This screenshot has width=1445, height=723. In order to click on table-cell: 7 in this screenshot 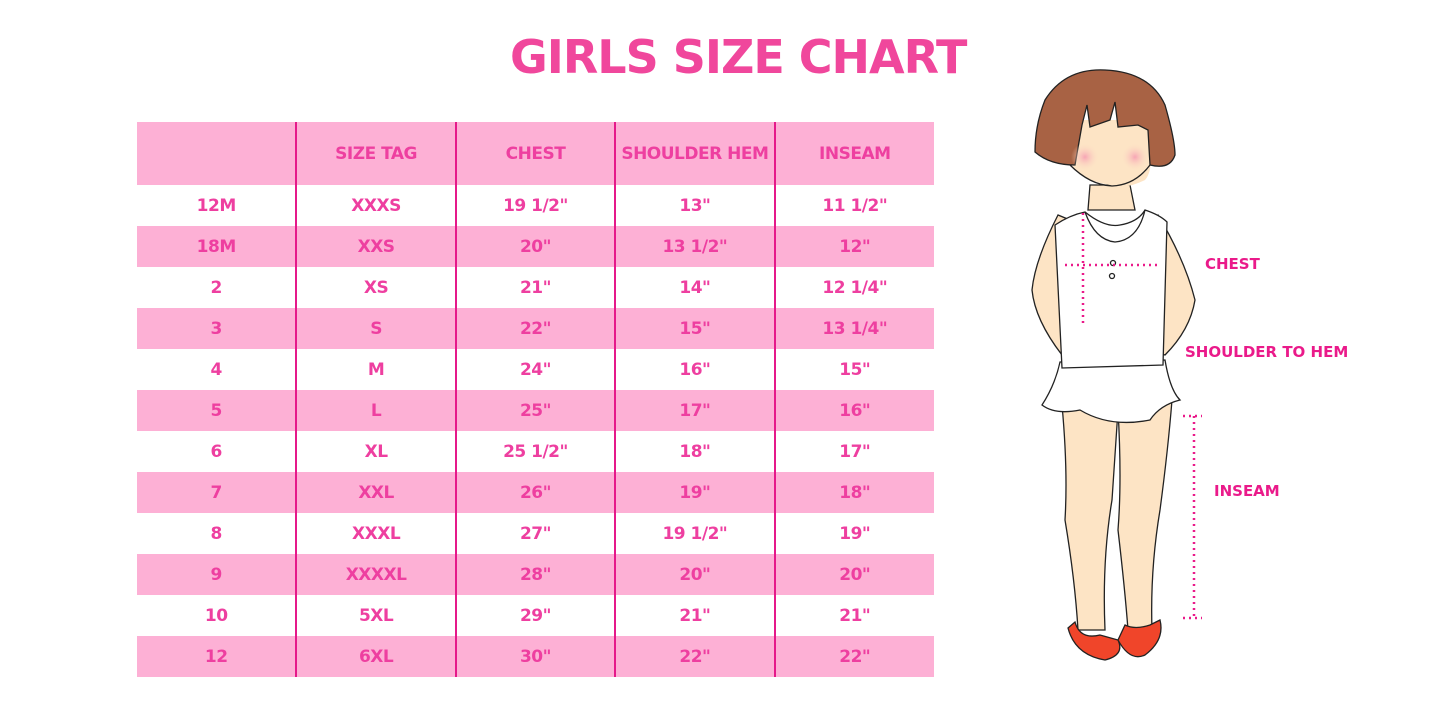, I will do `click(217, 492)`.